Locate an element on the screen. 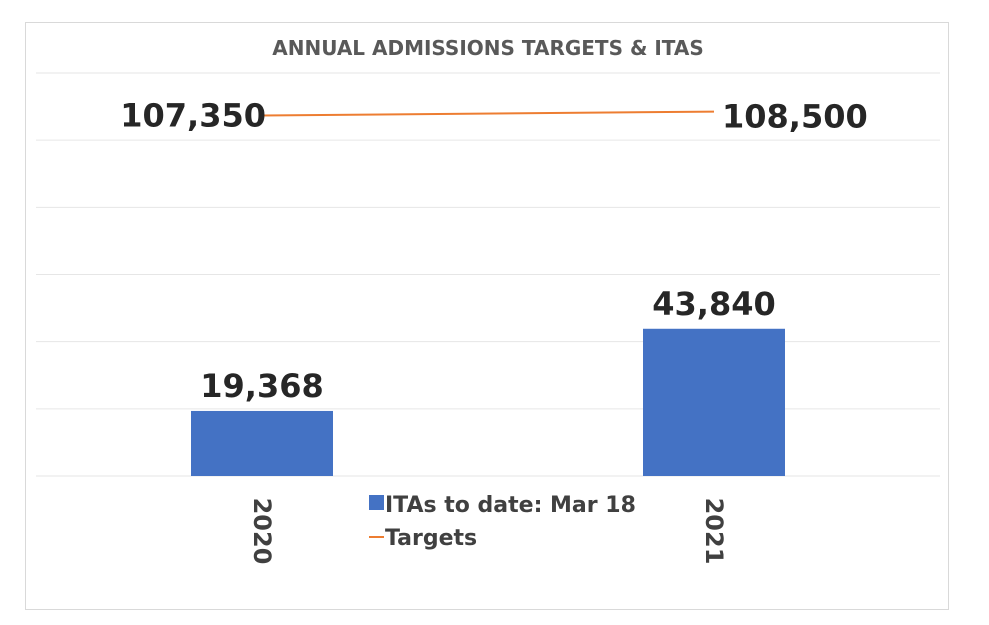  x-axis-ticks: 2020 2021 is located at coordinates (488, 531).